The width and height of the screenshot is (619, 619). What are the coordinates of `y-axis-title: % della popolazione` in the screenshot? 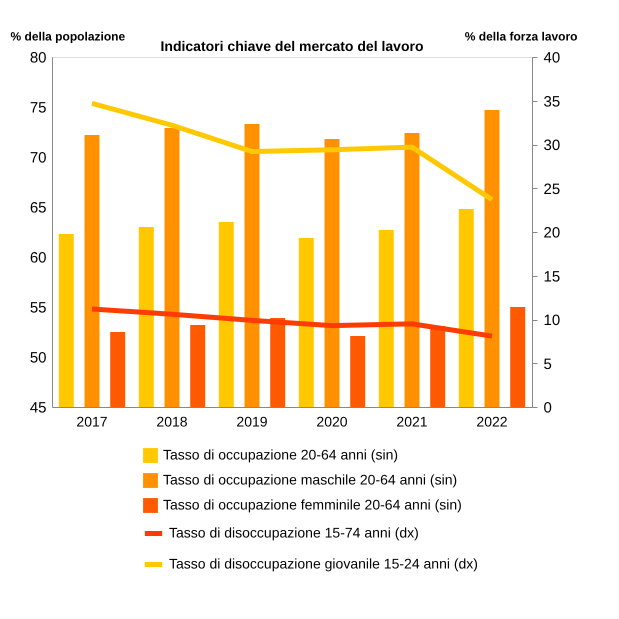 It's located at (68, 37).